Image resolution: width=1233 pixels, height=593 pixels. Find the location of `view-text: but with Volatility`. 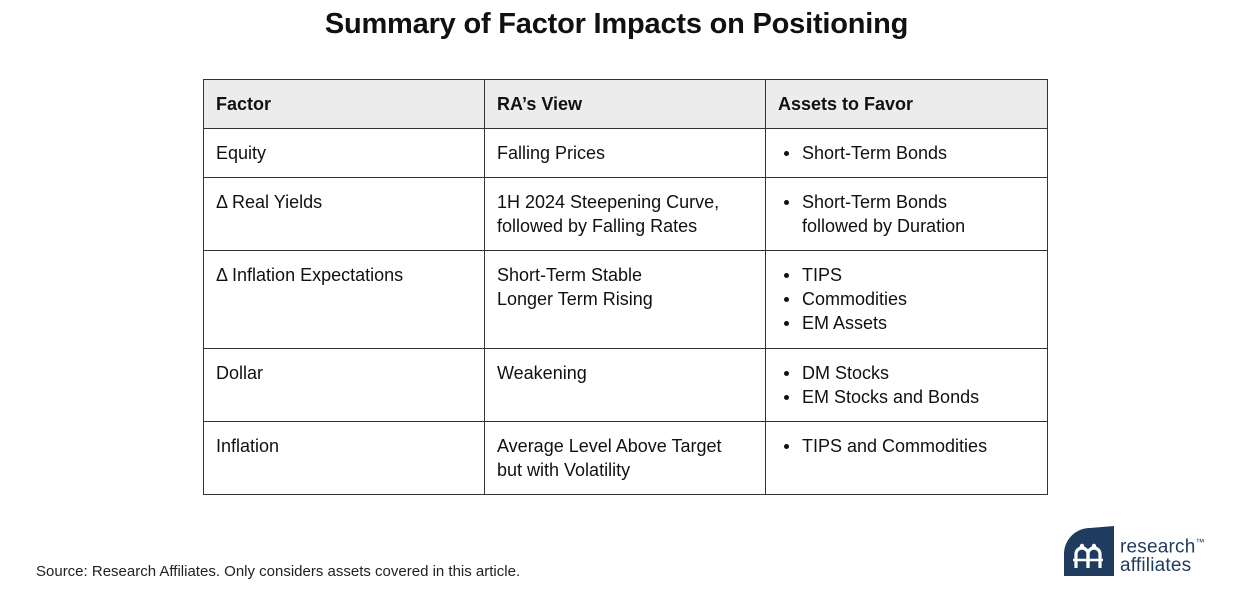

view-text: but with Volatility is located at coordinates (564, 470).